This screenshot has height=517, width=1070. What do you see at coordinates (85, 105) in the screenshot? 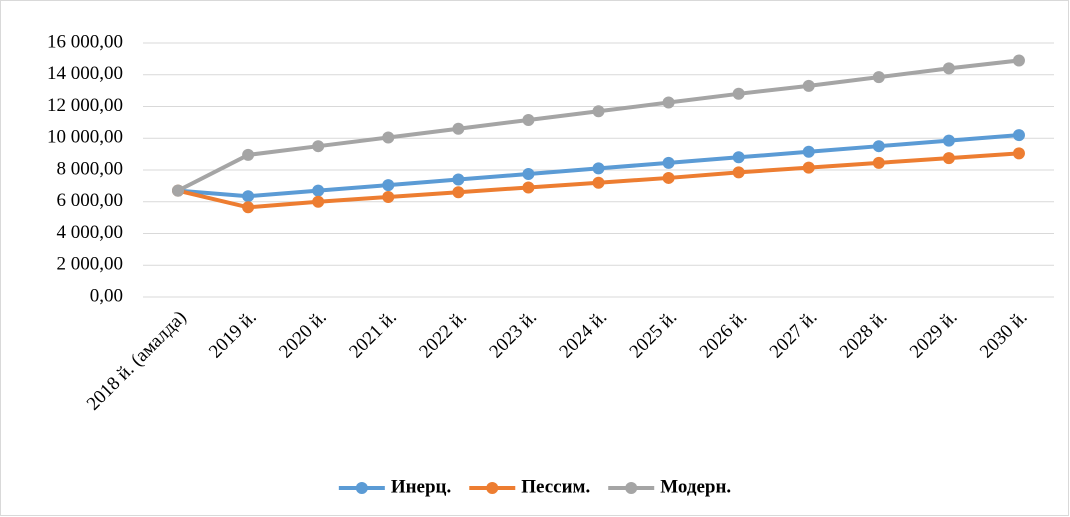
I see `y-tick-label: 12 000,00` at bounding box center [85, 105].